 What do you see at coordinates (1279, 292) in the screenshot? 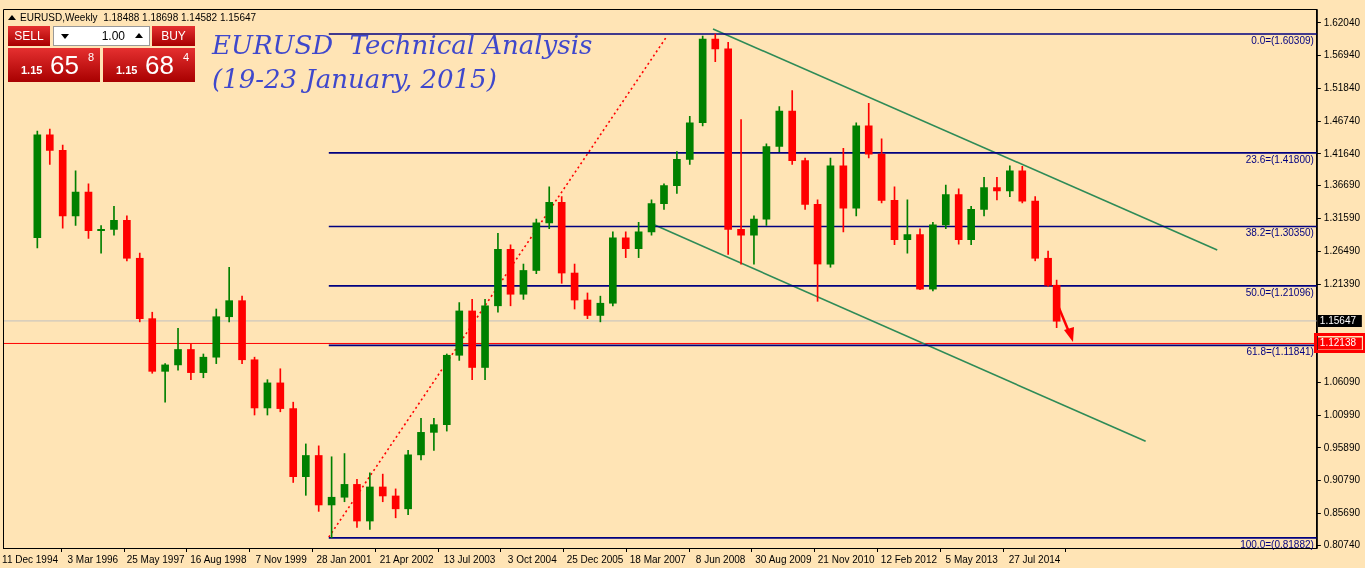
I see `series-label: 50.0=(1.21096)` at bounding box center [1279, 292].